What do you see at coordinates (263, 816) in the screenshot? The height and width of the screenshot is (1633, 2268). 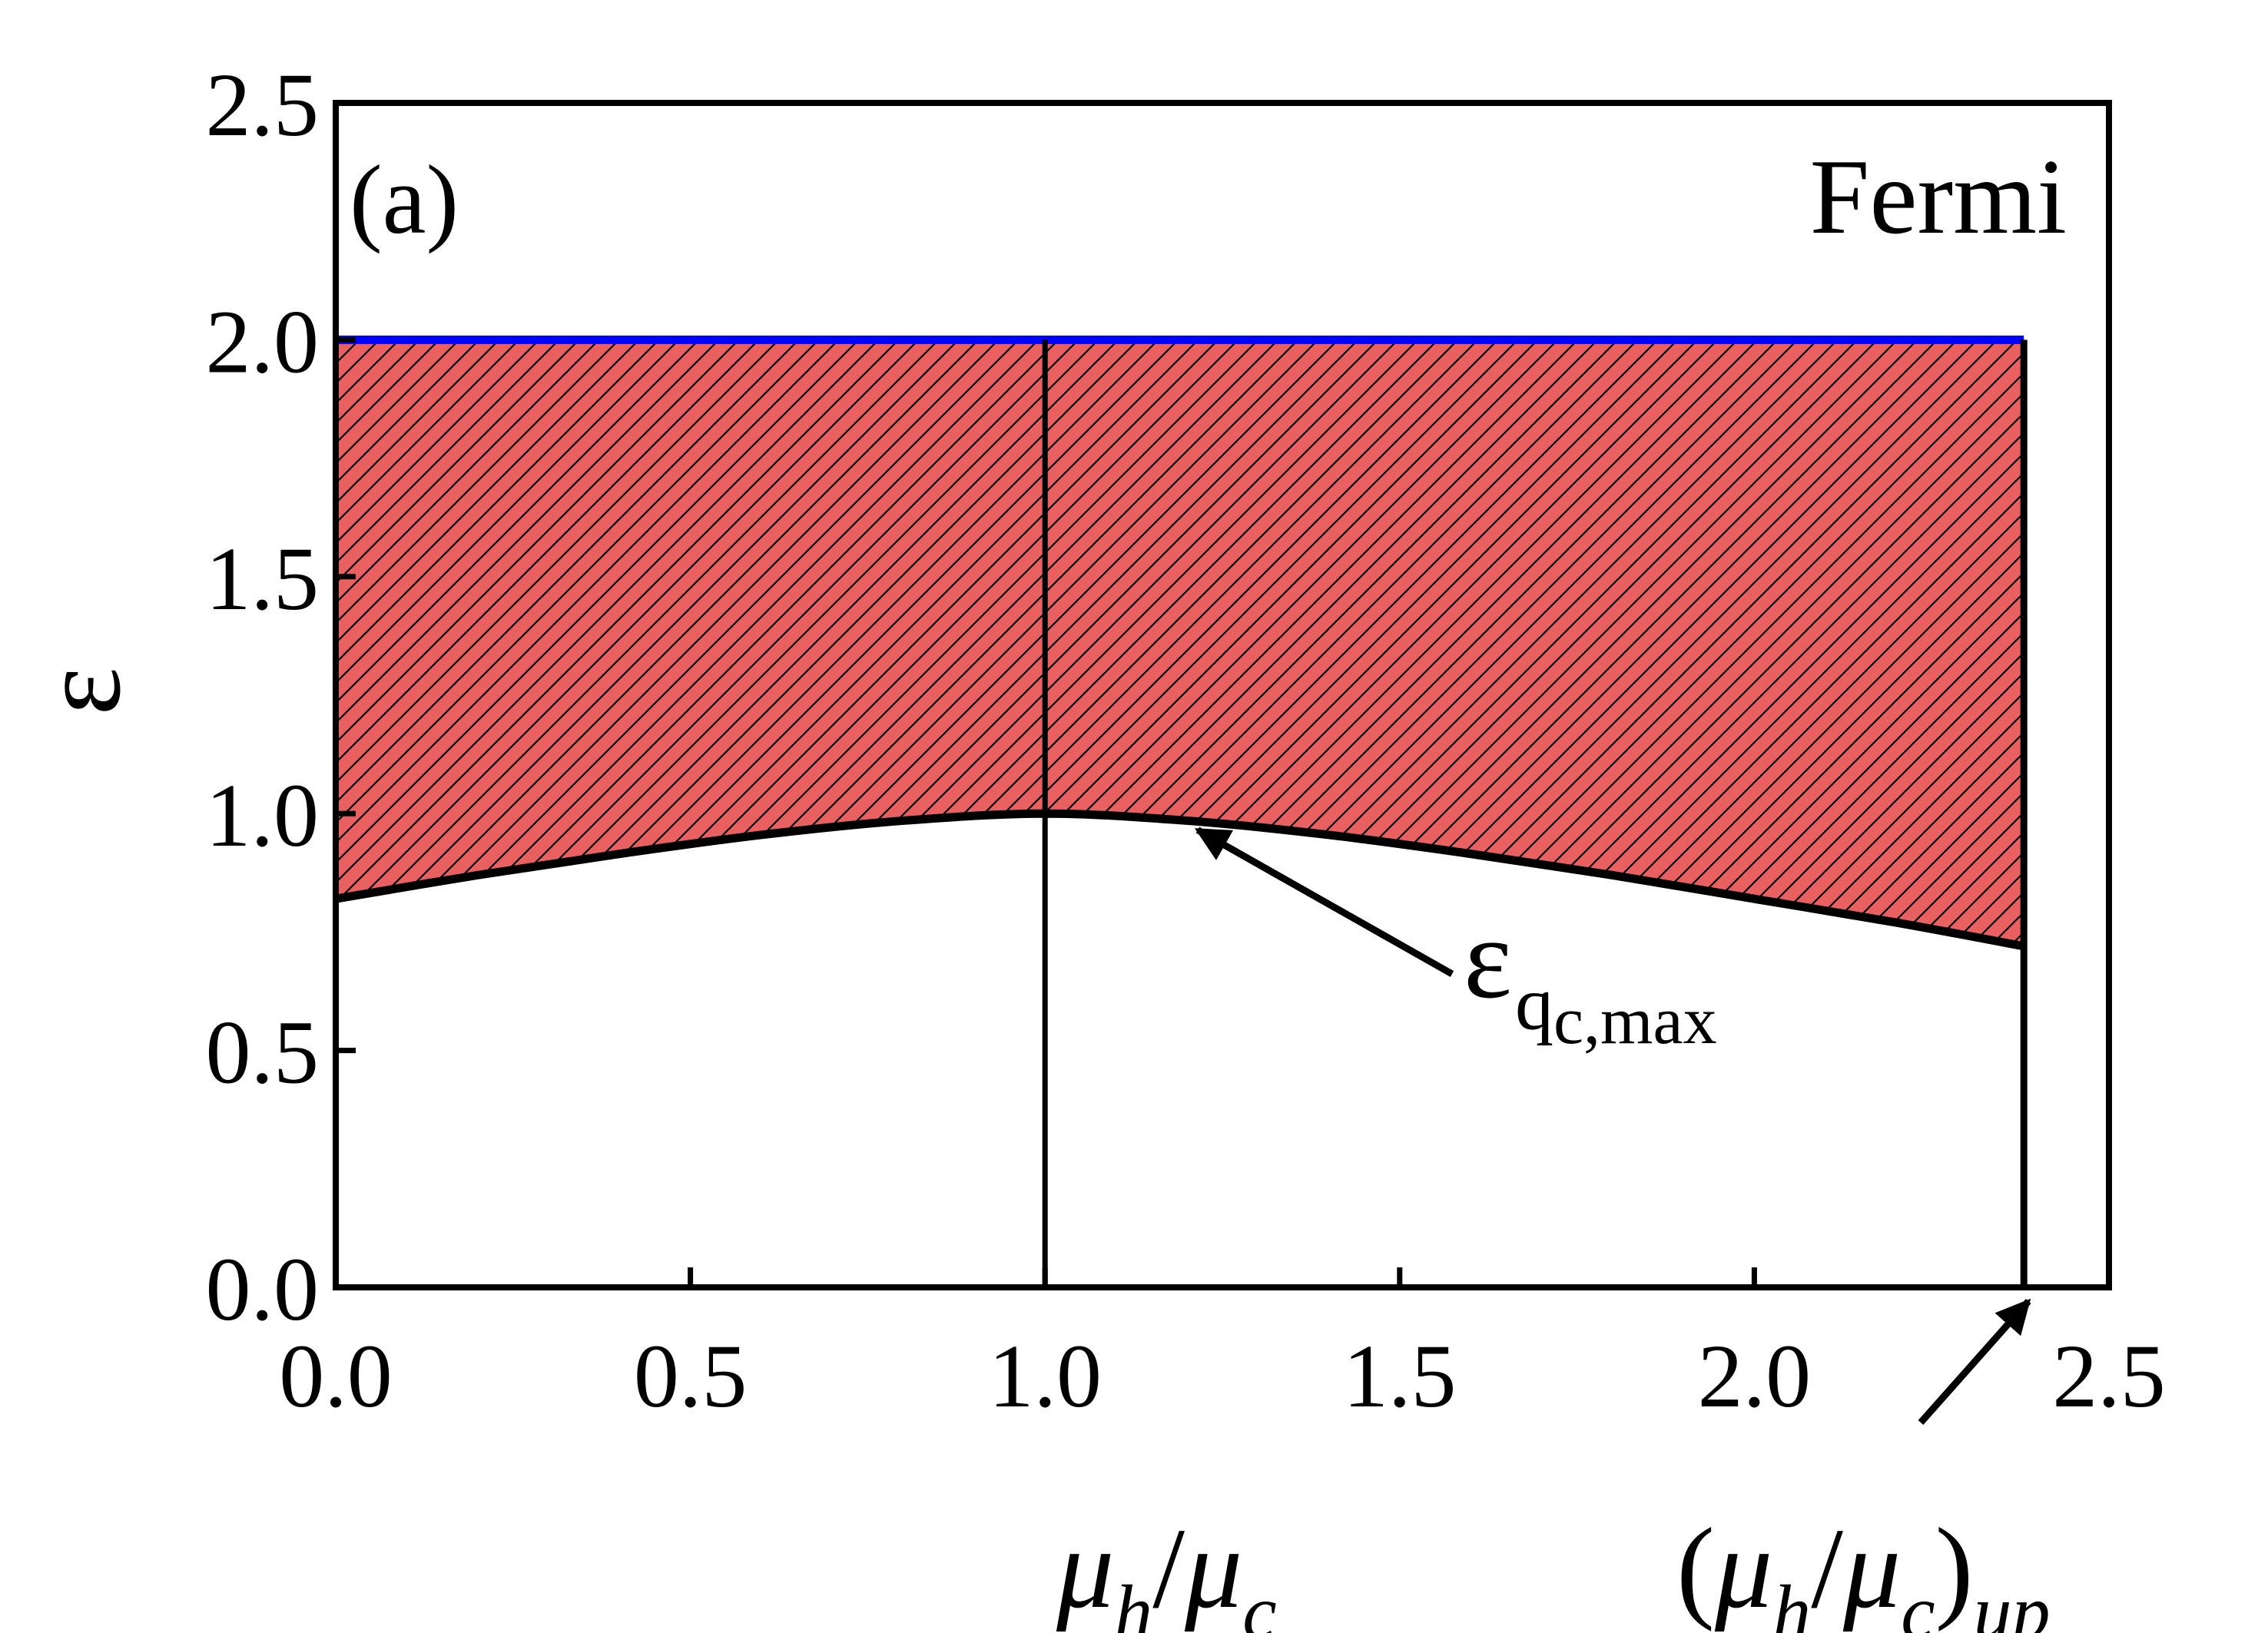 I see `y-tick-label: 1.0` at bounding box center [263, 816].